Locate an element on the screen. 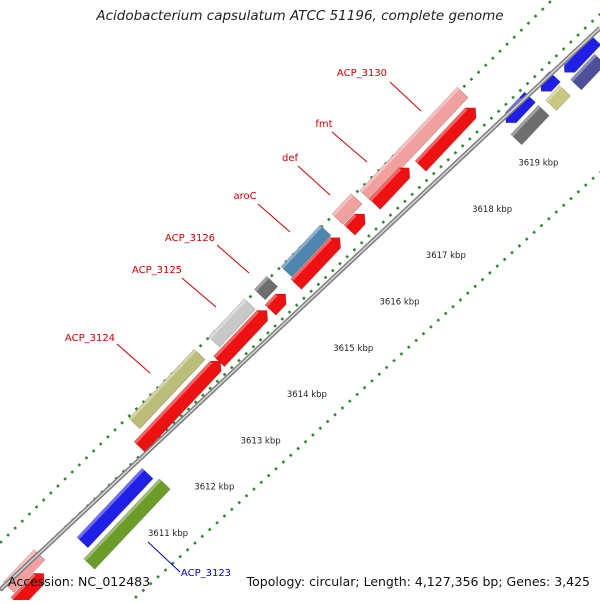 The width and height of the screenshot is (600, 604). accession-text: Accession: NC_012483 is located at coordinates (79, 581).